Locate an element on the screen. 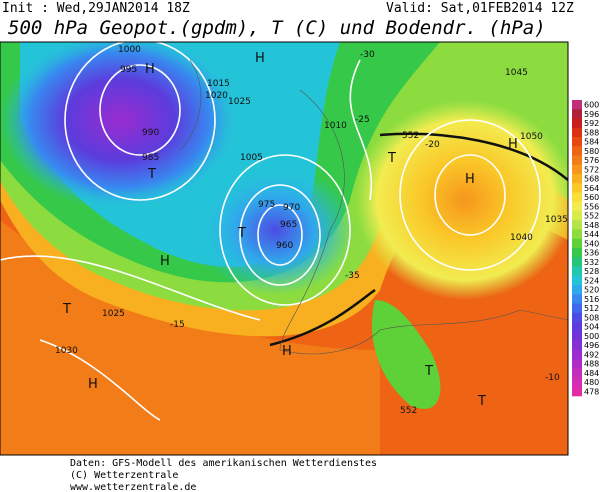  colorbar-label: 484 is located at coordinates (591, 373).